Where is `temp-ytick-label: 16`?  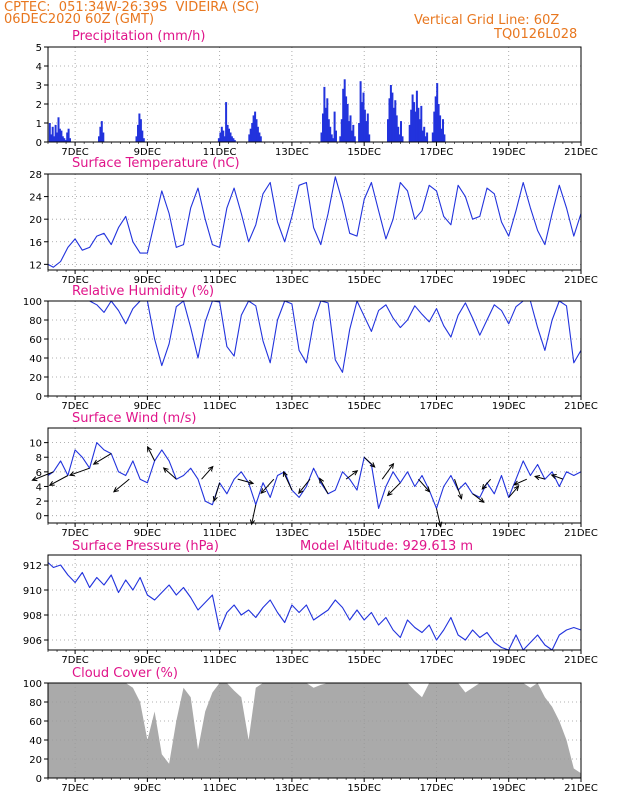
temp-ytick-label: 16 is located at coordinates (35, 243).